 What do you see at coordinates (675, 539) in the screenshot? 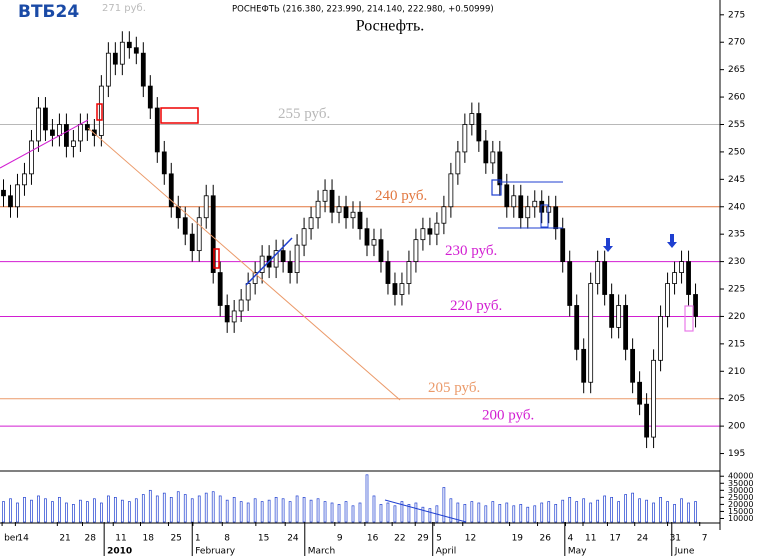
I see `x-tick-label: 31` at bounding box center [675, 539].